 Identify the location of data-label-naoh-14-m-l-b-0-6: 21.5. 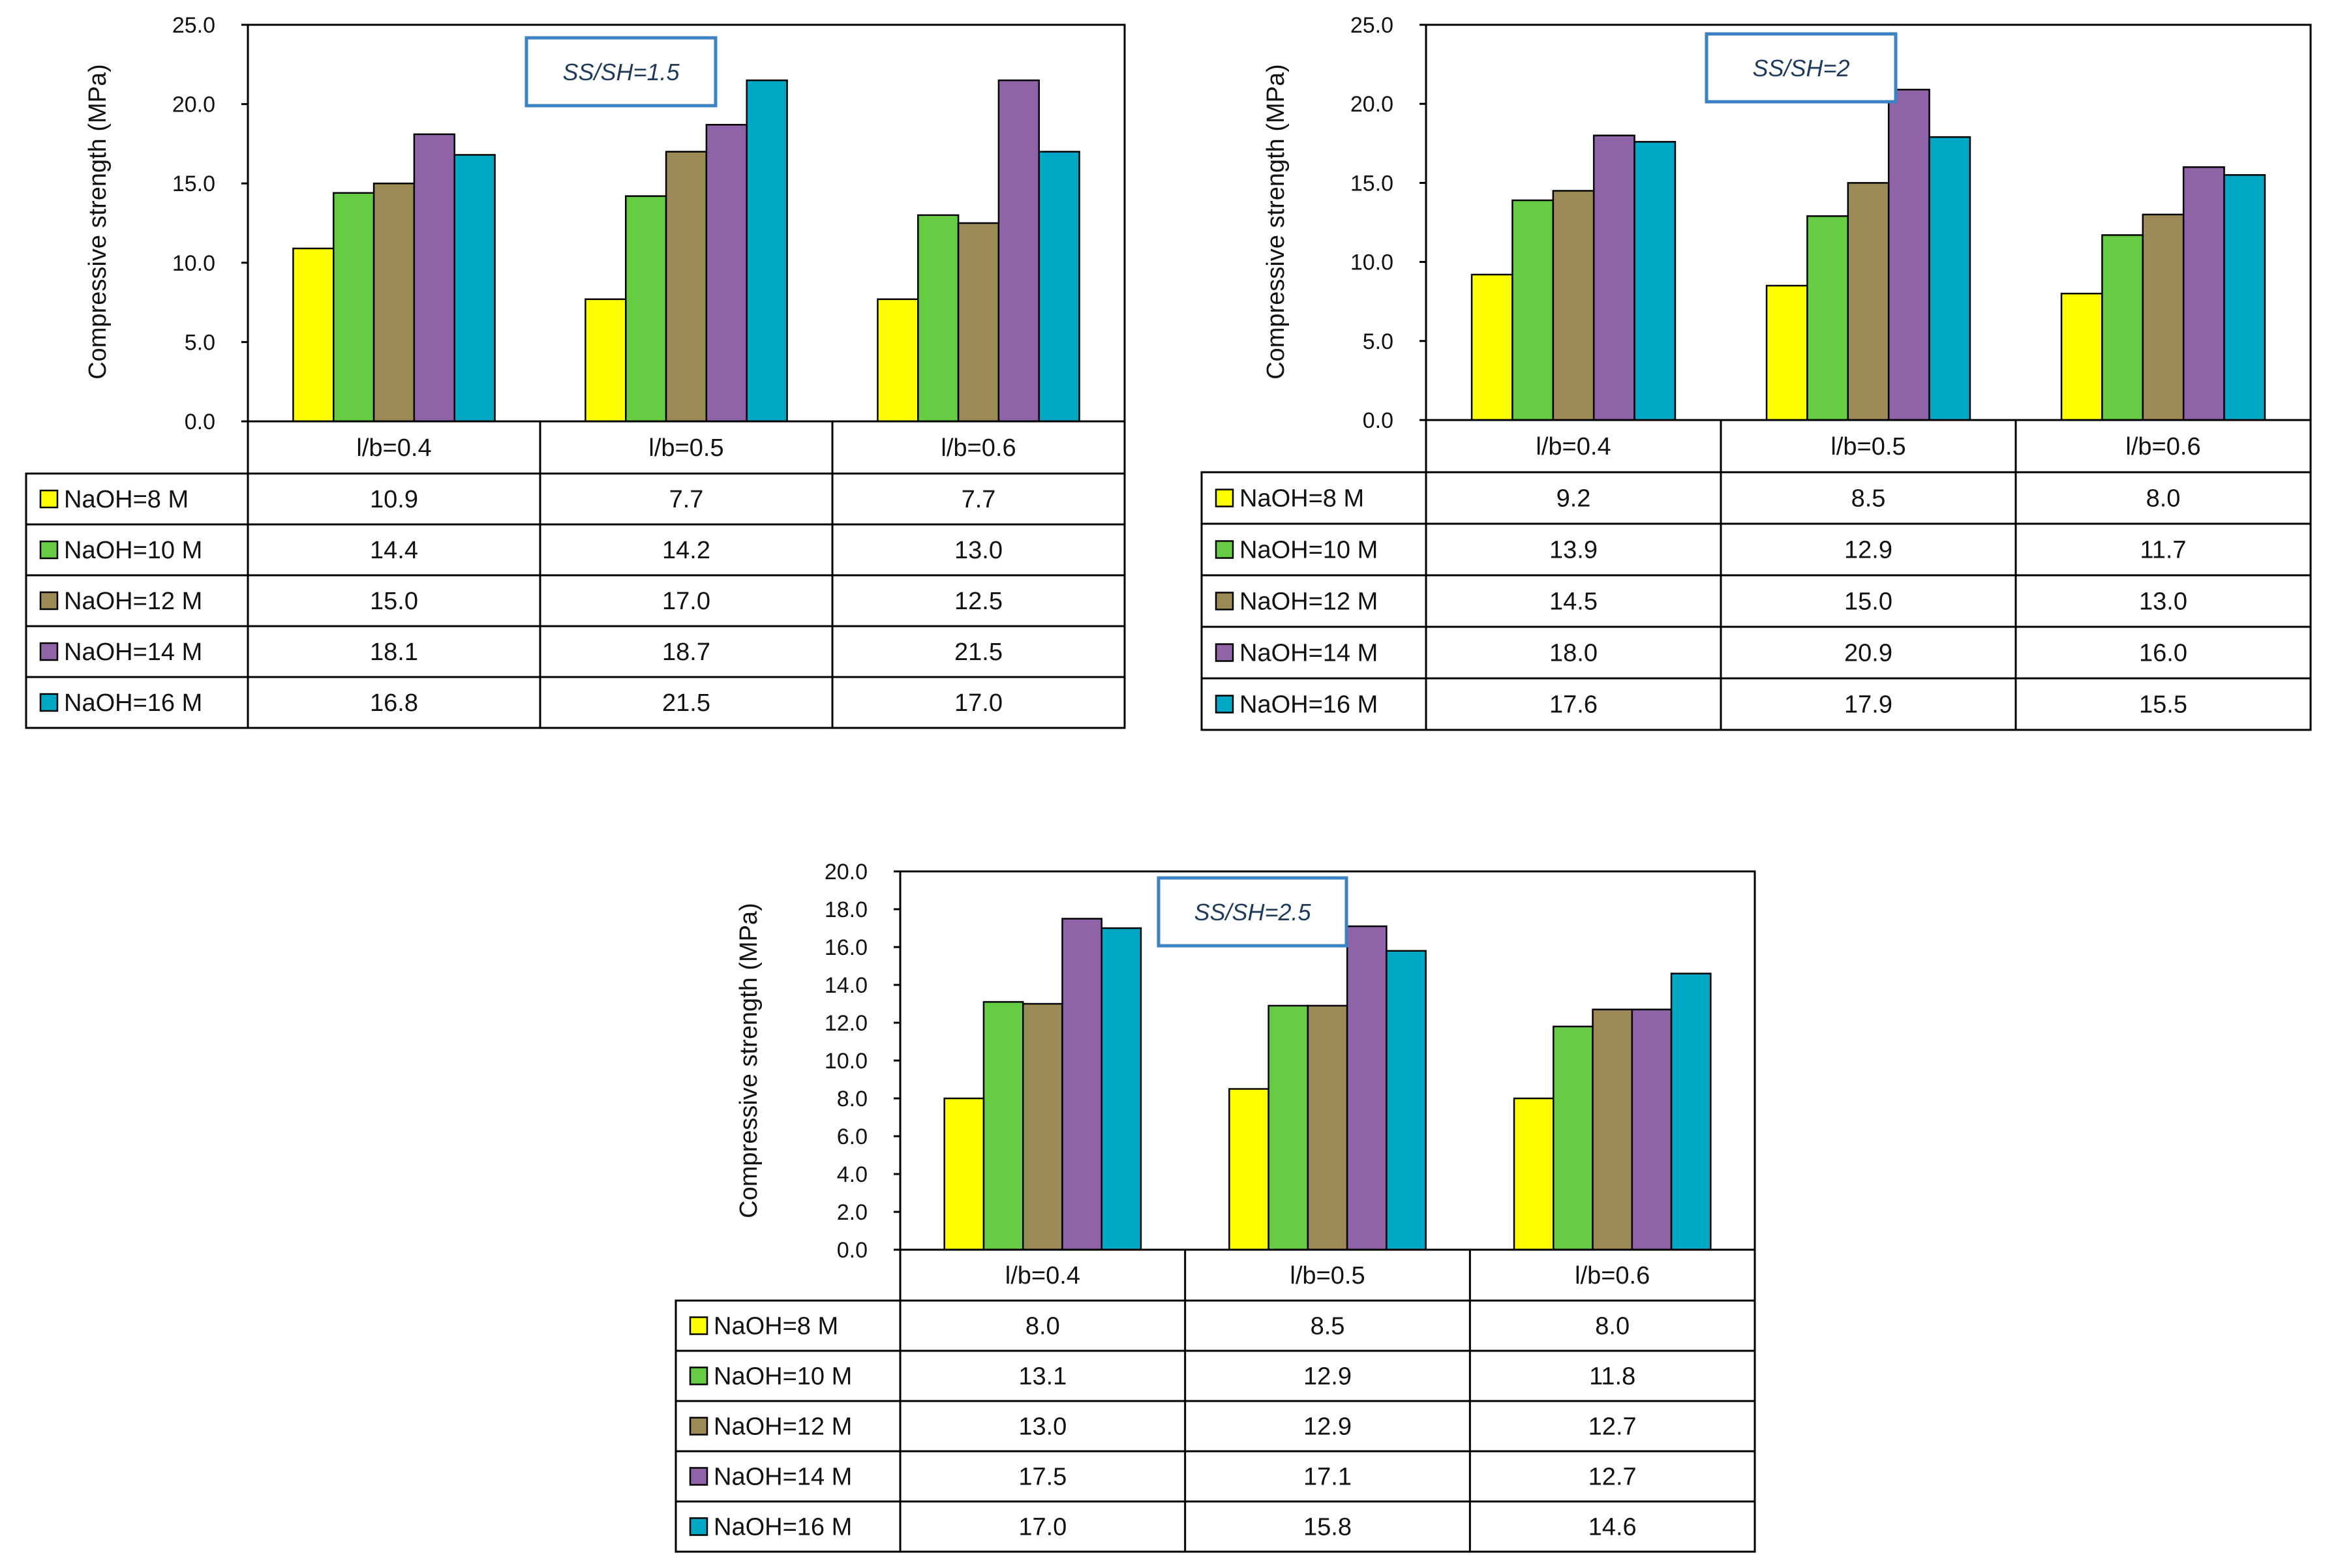
(979, 652).